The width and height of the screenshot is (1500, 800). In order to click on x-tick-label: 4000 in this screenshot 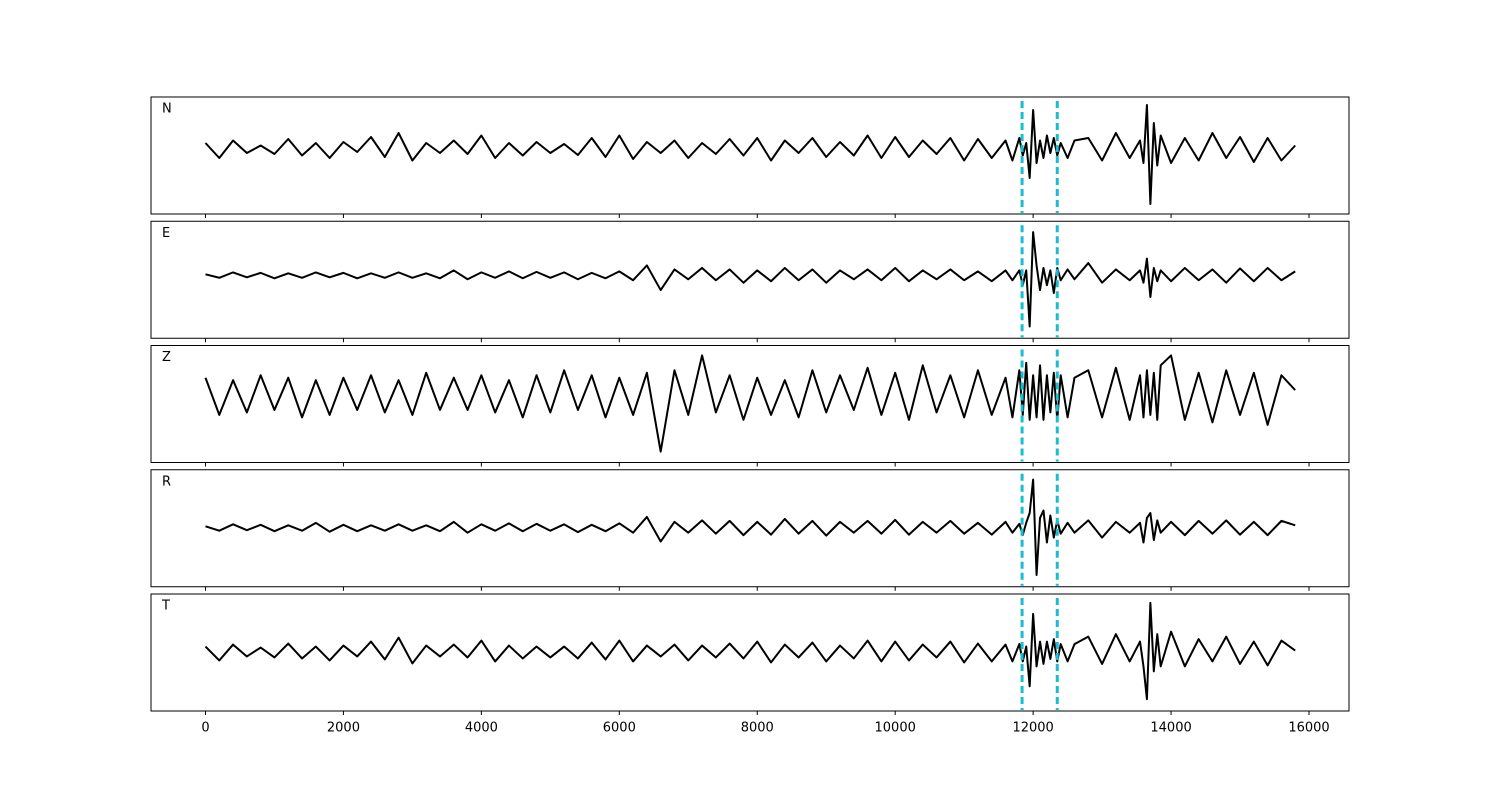, I will do `click(481, 728)`.